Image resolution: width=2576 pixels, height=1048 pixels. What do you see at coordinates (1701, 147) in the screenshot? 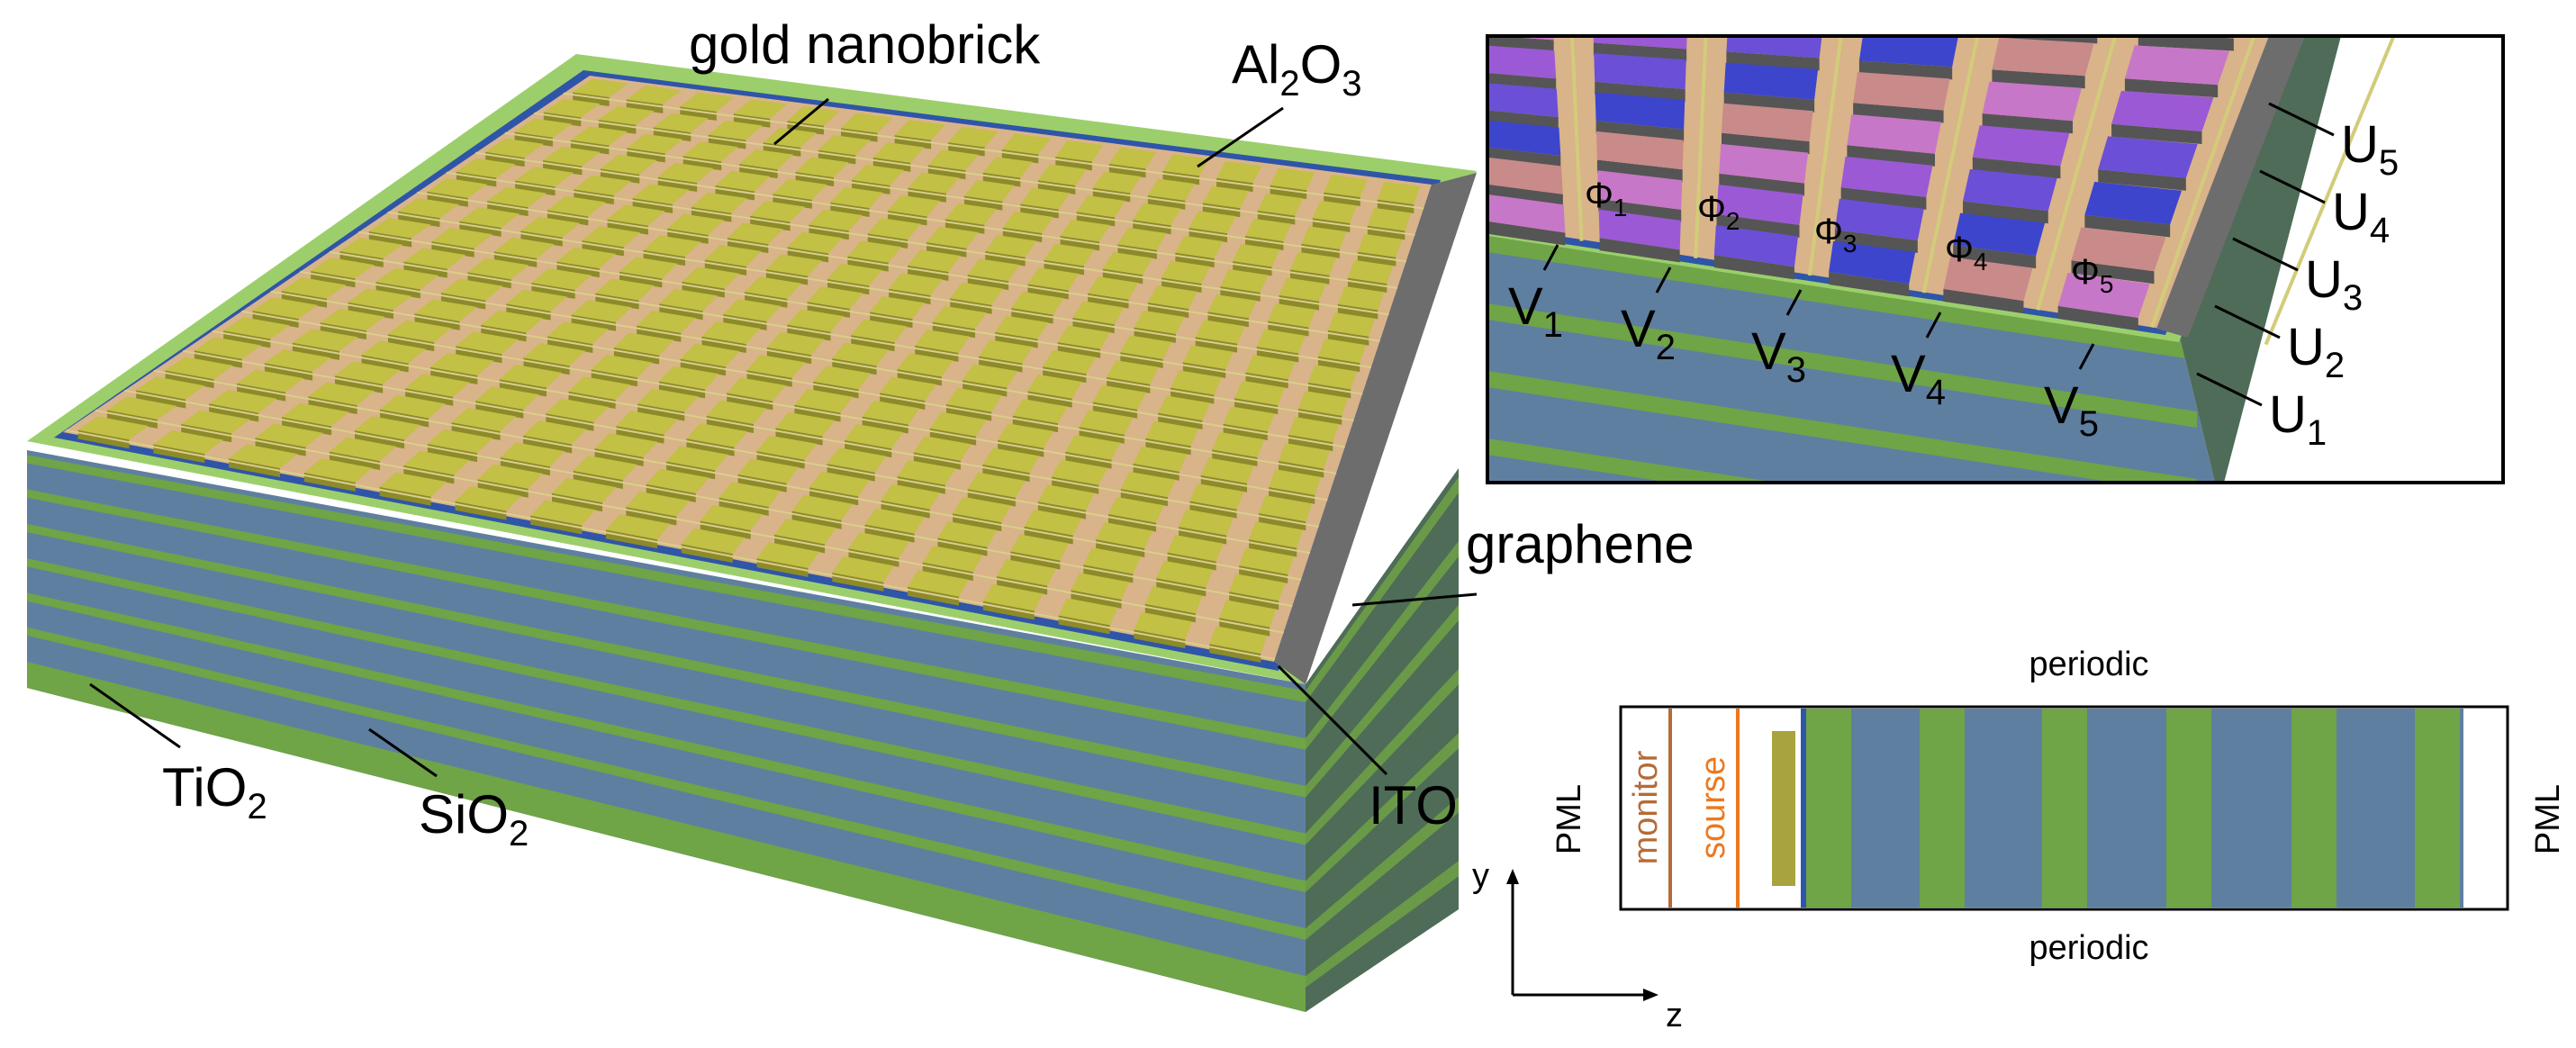
I see `inset-electrode` at bounding box center [1701, 147].